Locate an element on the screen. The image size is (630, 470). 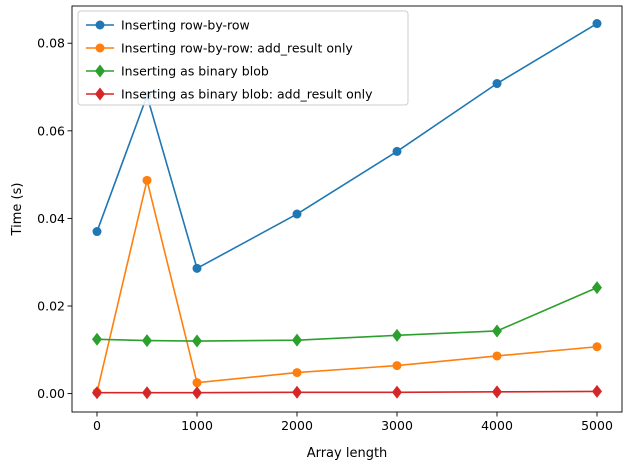
legend-entry-2: Inserting as binary blob is located at coordinates (177, 71).